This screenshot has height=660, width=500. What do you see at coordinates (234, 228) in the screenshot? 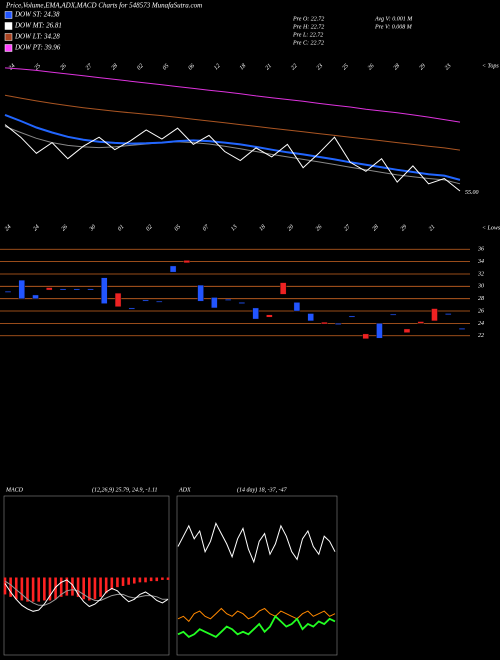
I see `date-label: 13` at bounding box center [234, 228].